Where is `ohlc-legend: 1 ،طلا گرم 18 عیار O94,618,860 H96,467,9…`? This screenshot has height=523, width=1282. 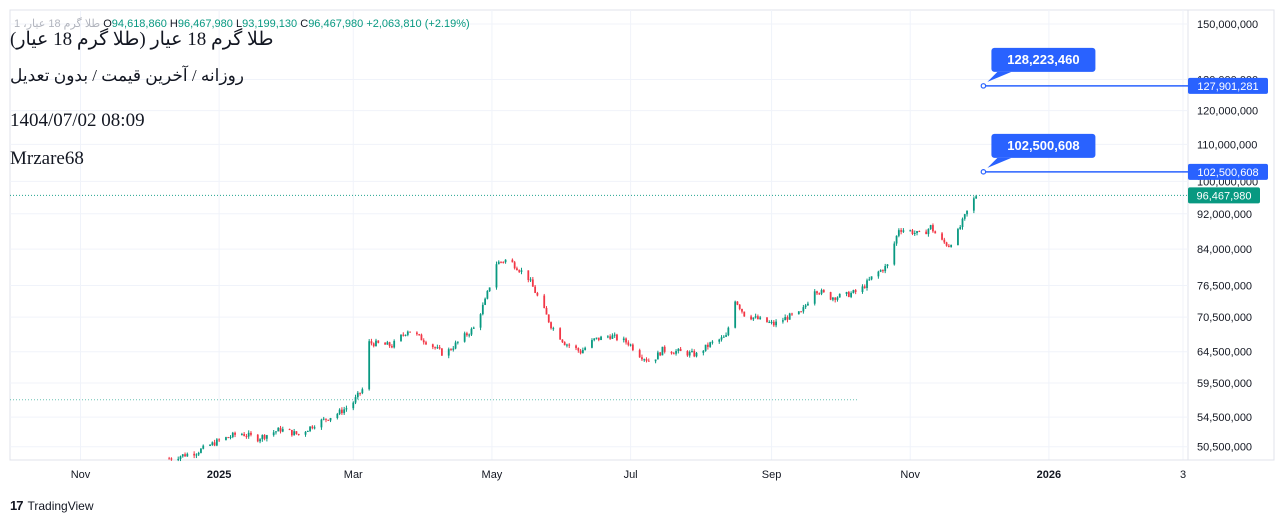 ohlc-legend: 1 ،طلا گرم 18 عیار O94,618,860 H96,467,9… is located at coordinates (242, 23).